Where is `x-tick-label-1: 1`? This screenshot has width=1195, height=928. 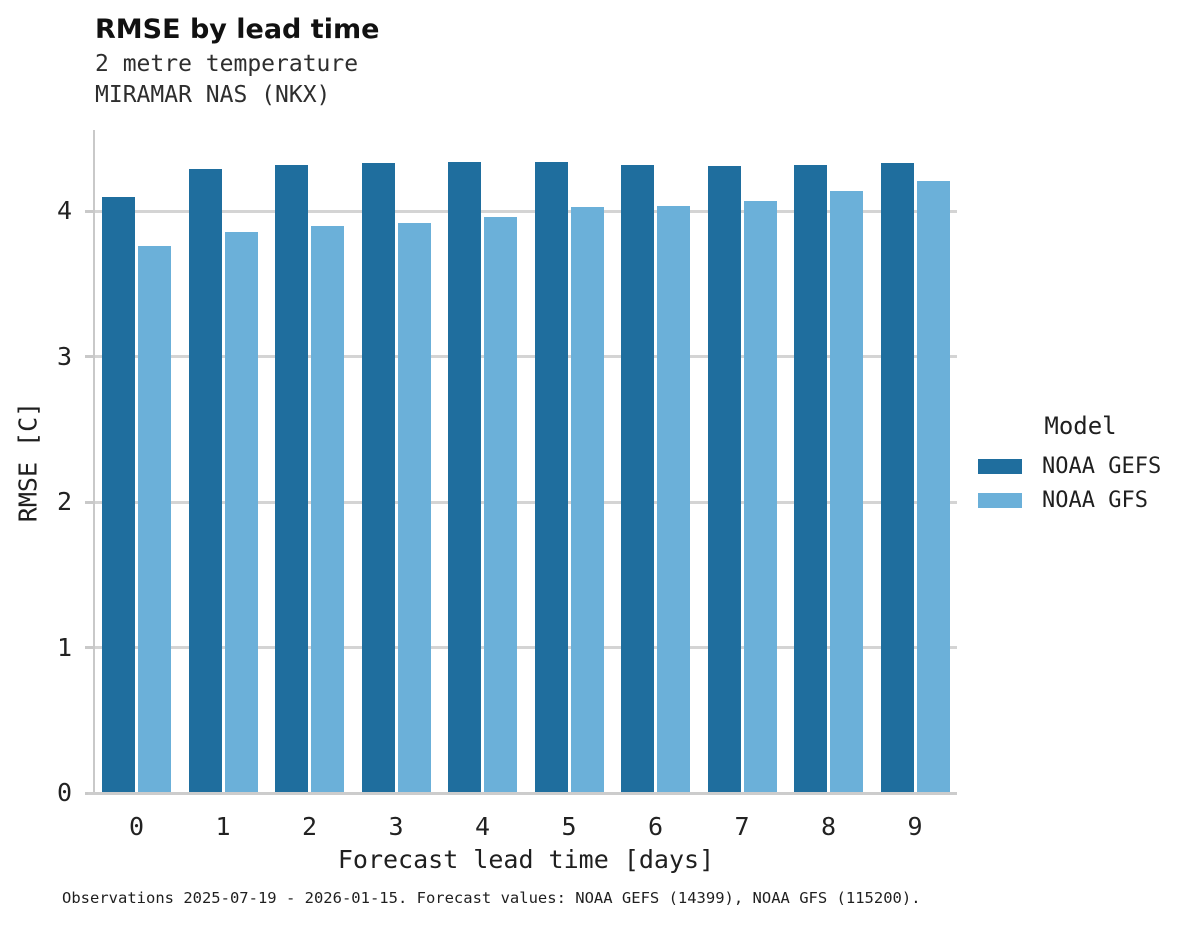
x-tick-label-1: 1 is located at coordinates (223, 826).